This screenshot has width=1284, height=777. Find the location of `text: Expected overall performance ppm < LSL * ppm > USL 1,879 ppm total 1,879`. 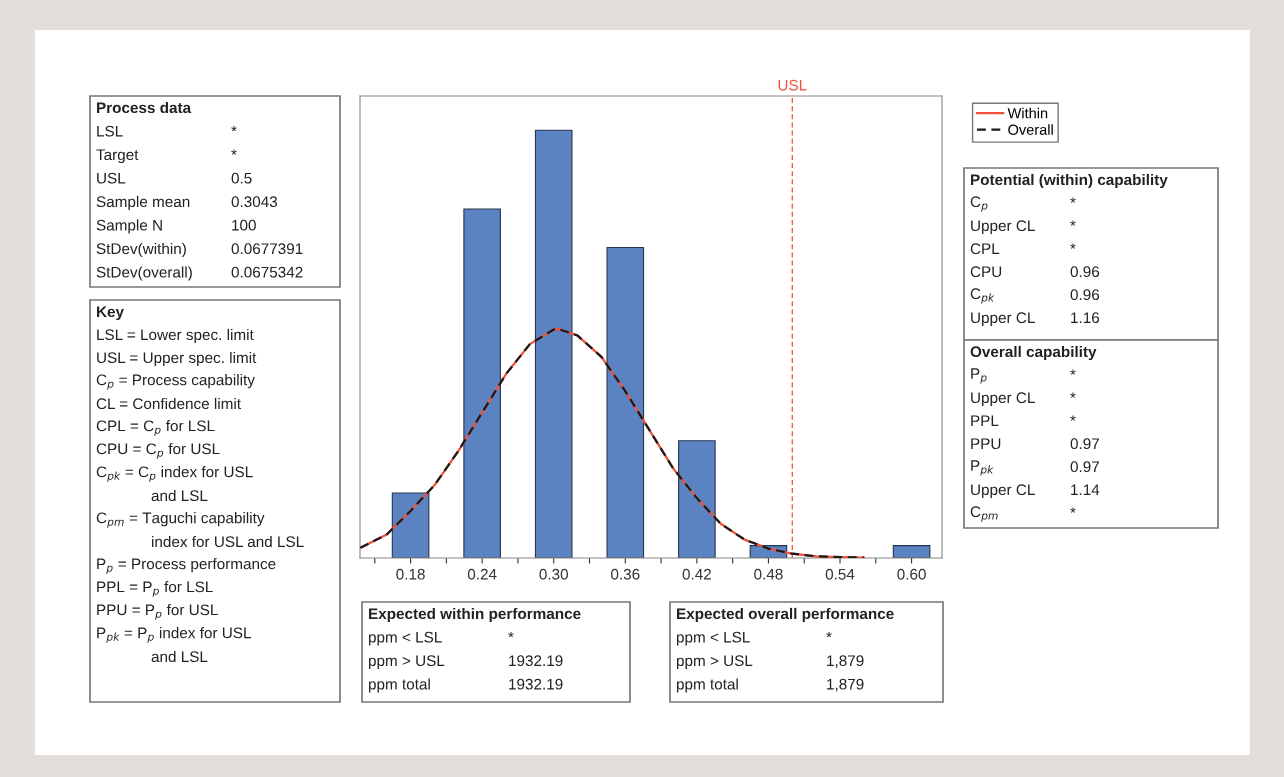

text: Expected overall performance ppm < LSL * ppm > USL 1,879 ppm total 1,879 is located at coordinates (785, 650).